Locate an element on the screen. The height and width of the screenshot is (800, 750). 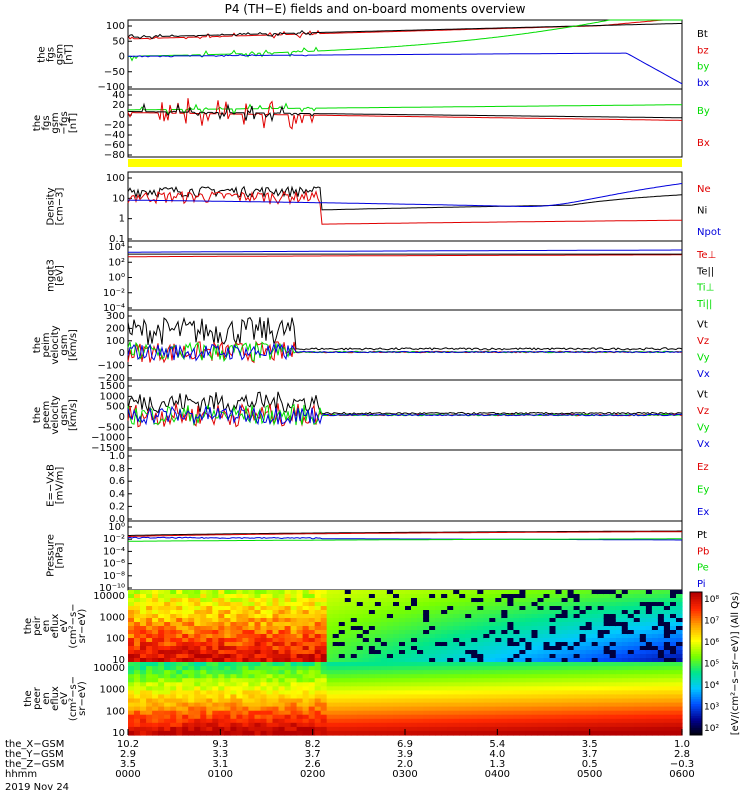
series-Bx is located at coordinates (404, 114).